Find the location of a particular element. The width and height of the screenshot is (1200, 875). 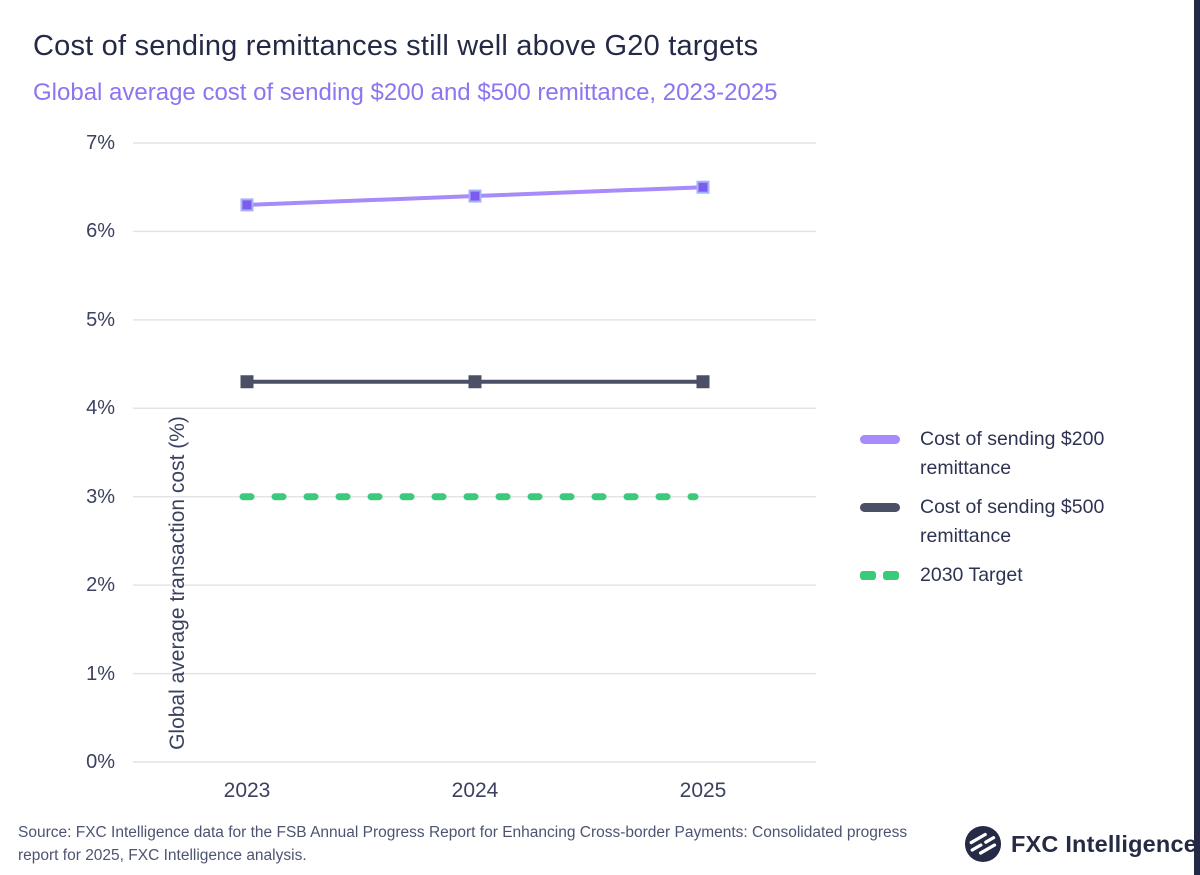

legend-item: Cost of sending $200 remittance is located at coordinates (1022, 454).